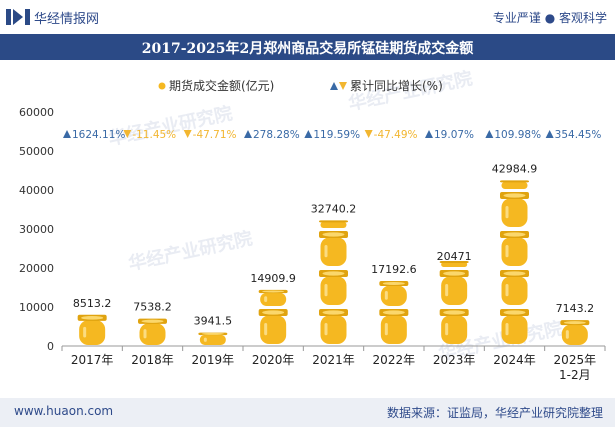 This screenshot has width=615, height=427. What do you see at coordinates (515, 168) in the screenshot?
I see `bar-value-label: 42984.9` at bounding box center [515, 168].